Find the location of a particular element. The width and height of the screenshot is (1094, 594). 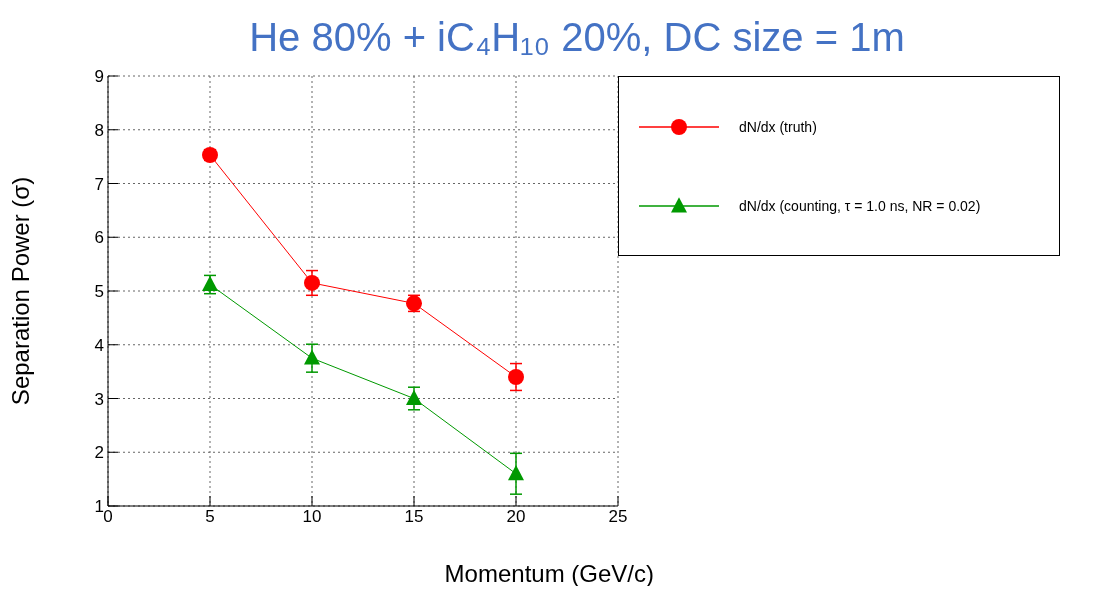

y-tick-label: 9 is located at coordinates (99, 77).